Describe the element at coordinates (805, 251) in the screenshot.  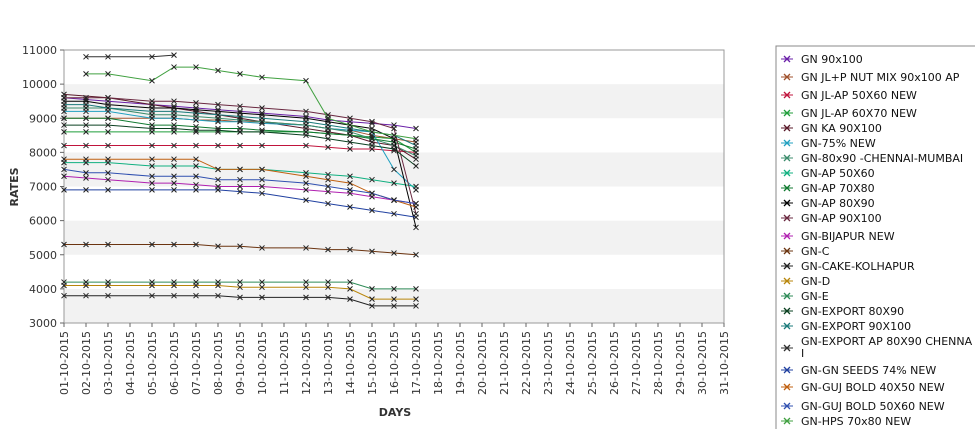
I see `legend-item: GN-C` at that location.